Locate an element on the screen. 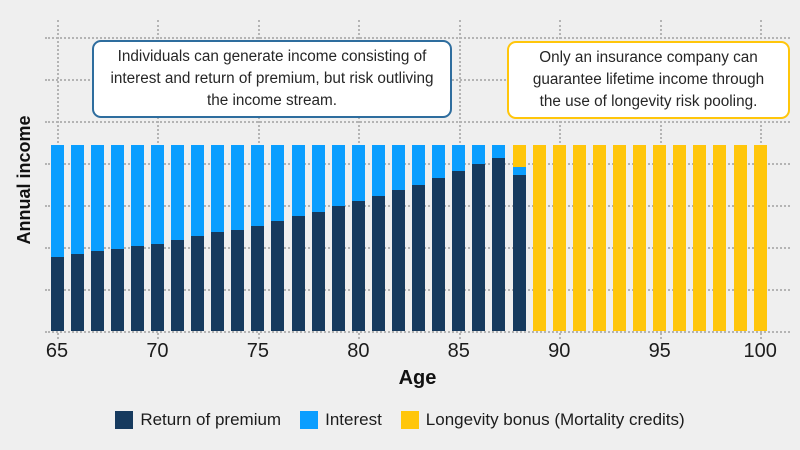 This screenshot has width=800, height=450. legend-item: Longevity bonus (Mortality credits) is located at coordinates (542, 420).